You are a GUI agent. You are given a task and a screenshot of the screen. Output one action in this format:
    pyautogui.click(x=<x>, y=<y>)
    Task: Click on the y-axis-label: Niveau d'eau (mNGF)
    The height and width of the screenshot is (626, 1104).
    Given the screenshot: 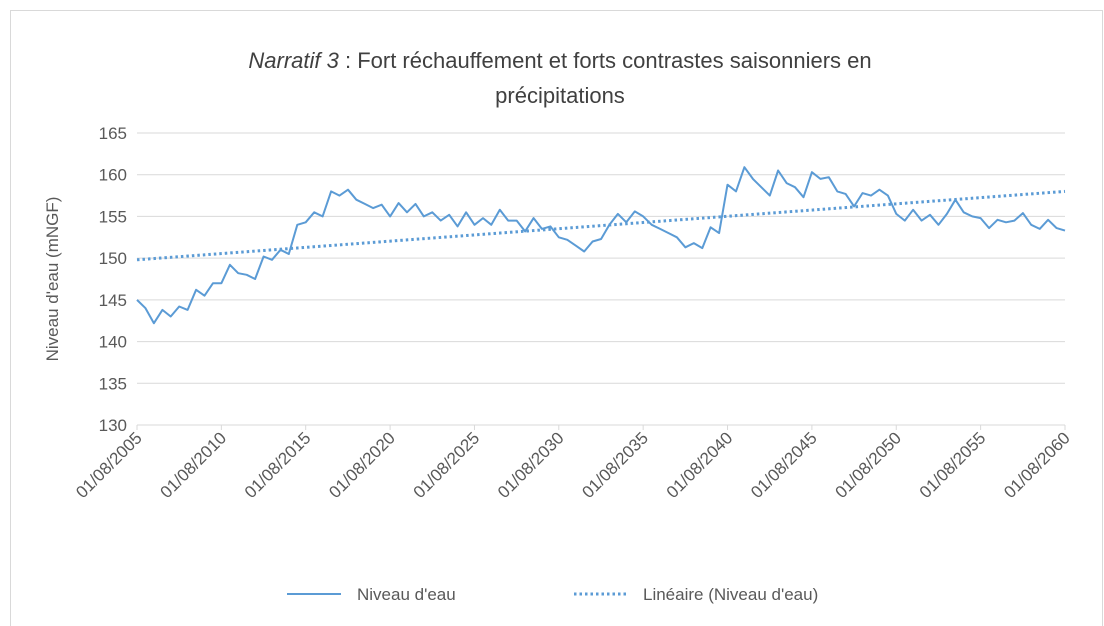 What is the action you would take?
    pyautogui.click(x=52, y=279)
    